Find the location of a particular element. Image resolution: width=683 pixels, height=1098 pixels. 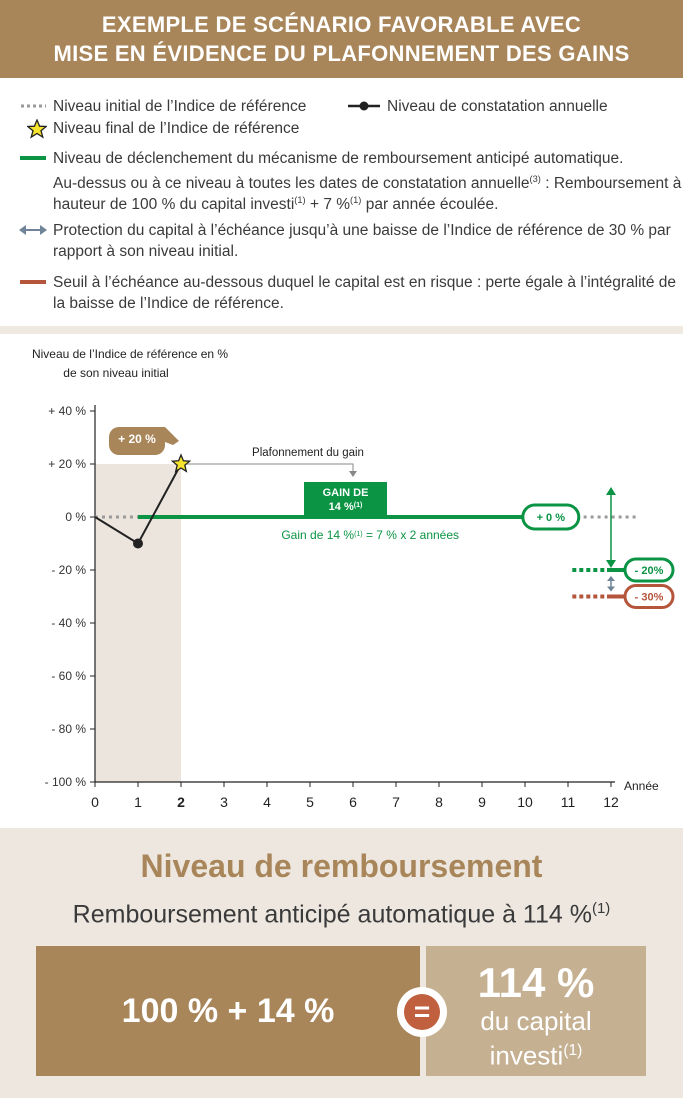

y-tick-label: - 80 % is located at coordinates (68, 729).